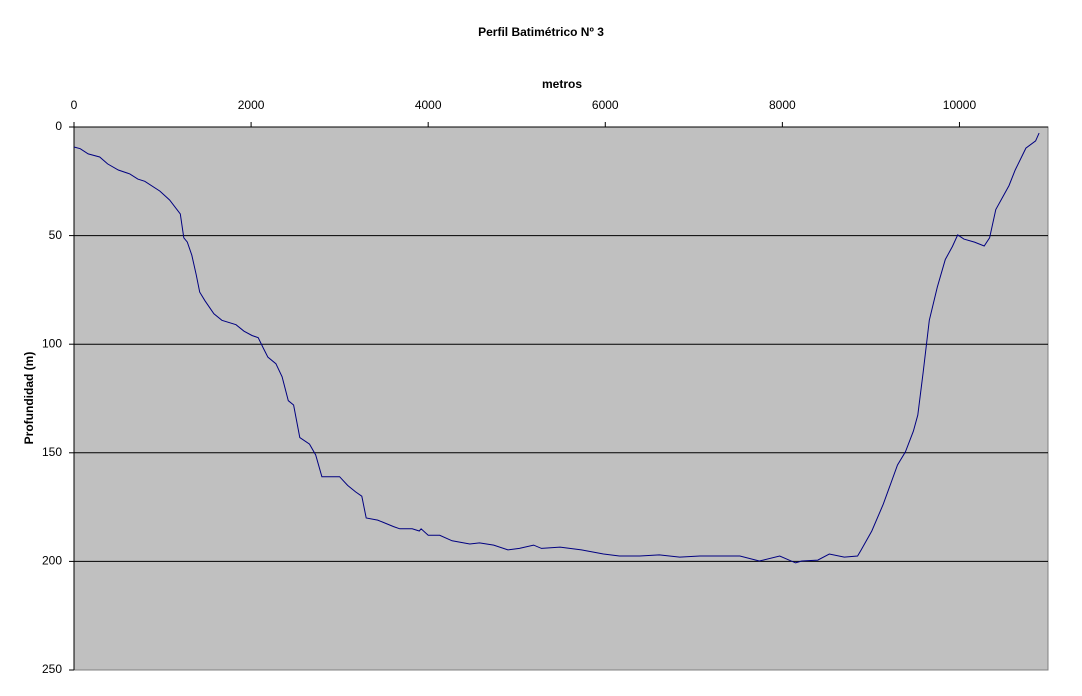 The width and height of the screenshot is (1082, 696). What do you see at coordinates (251, 105) in the screenshot?
I see `x-tick-label: 2000` at bounding box center [251, 105].